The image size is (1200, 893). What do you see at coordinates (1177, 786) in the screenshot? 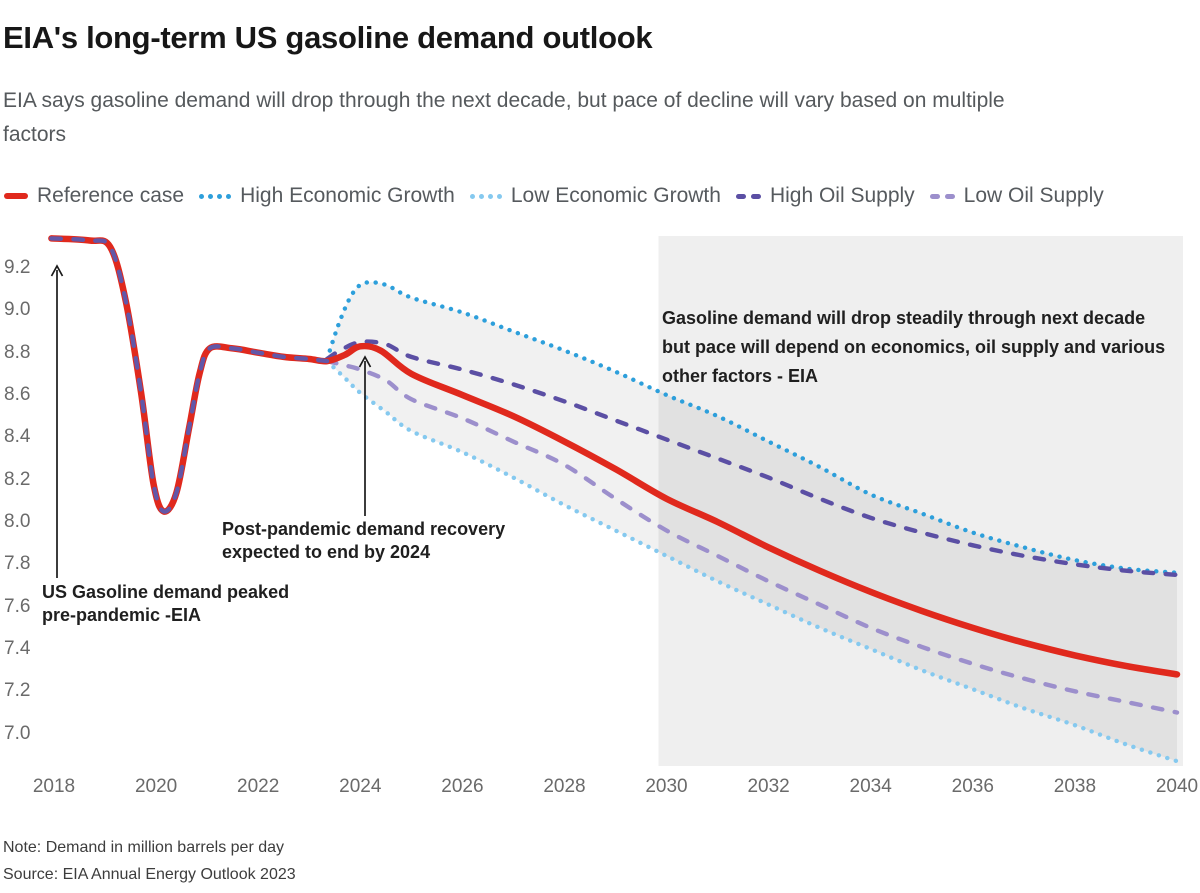
I see `x-axis-tick-label: 2040` at bounding box center [1177, 786].